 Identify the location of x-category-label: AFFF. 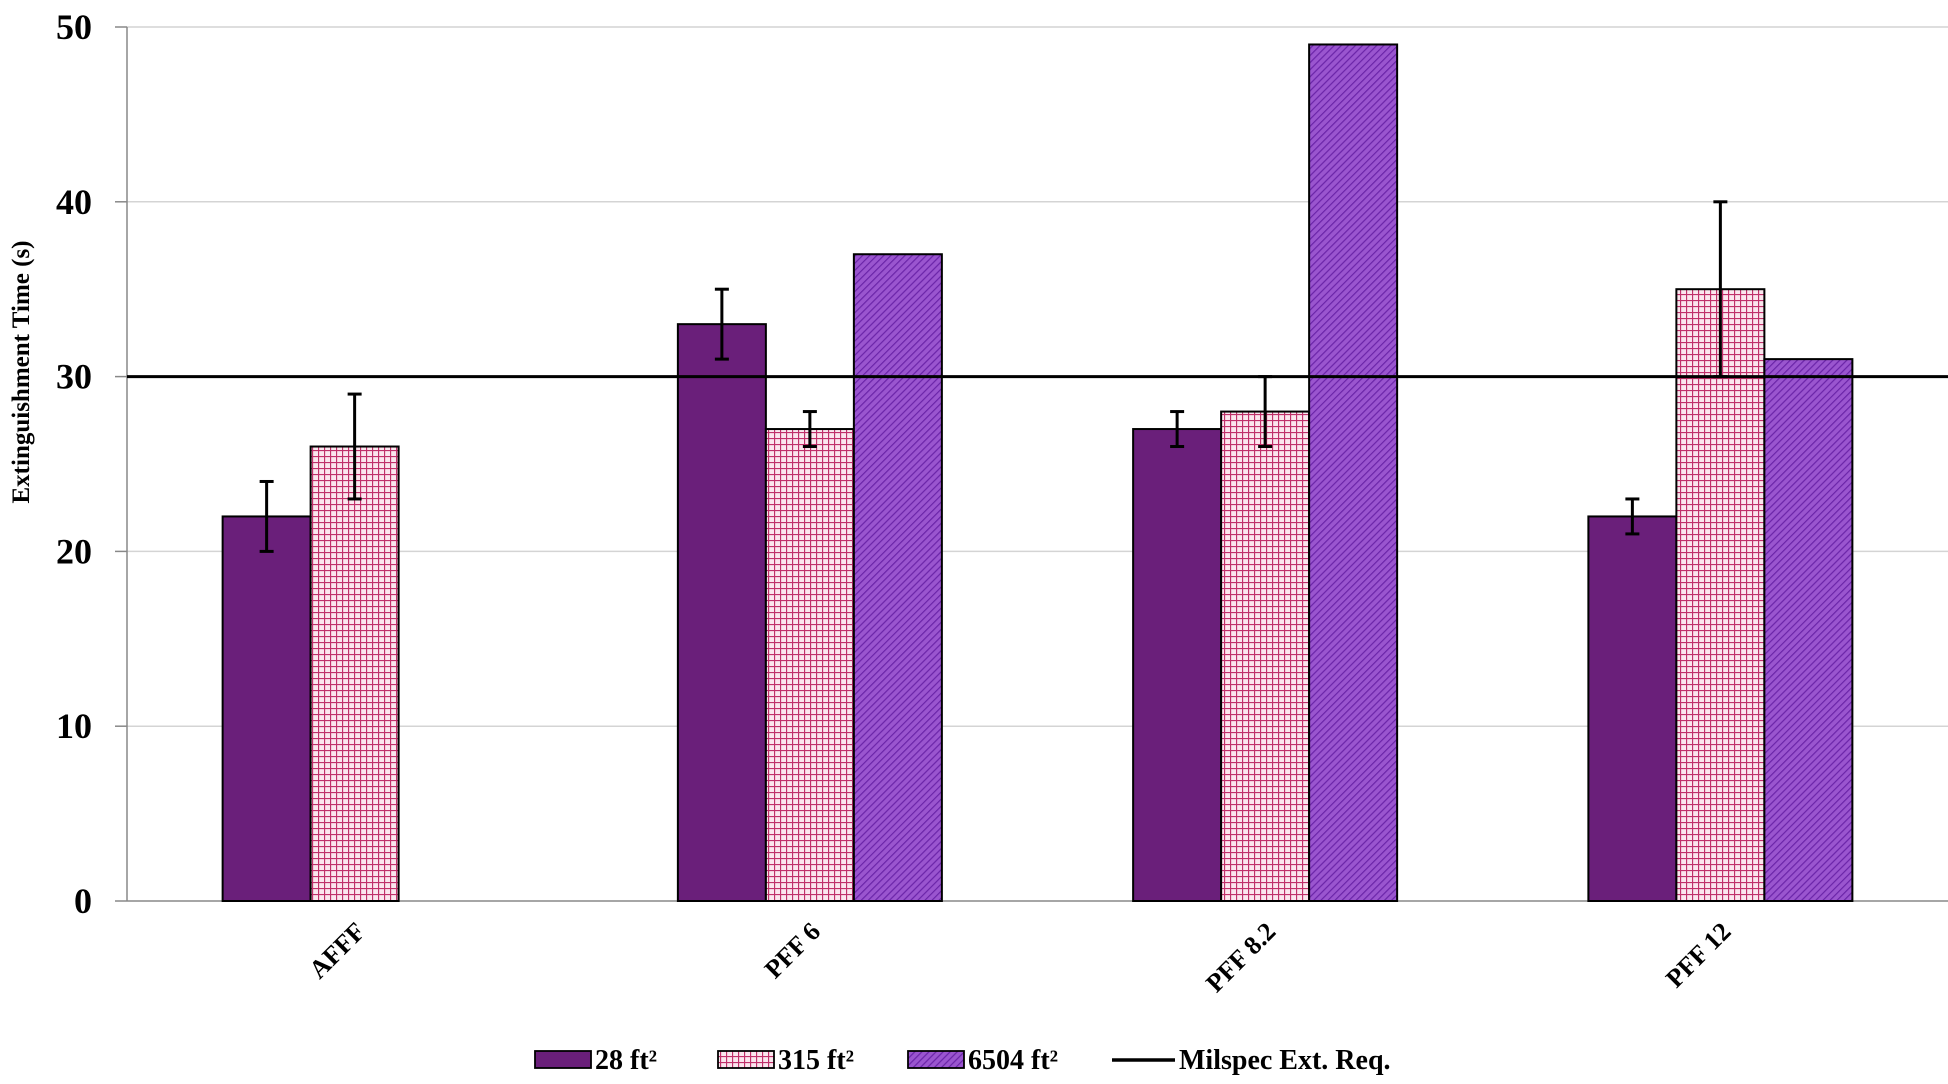
(336, 950).